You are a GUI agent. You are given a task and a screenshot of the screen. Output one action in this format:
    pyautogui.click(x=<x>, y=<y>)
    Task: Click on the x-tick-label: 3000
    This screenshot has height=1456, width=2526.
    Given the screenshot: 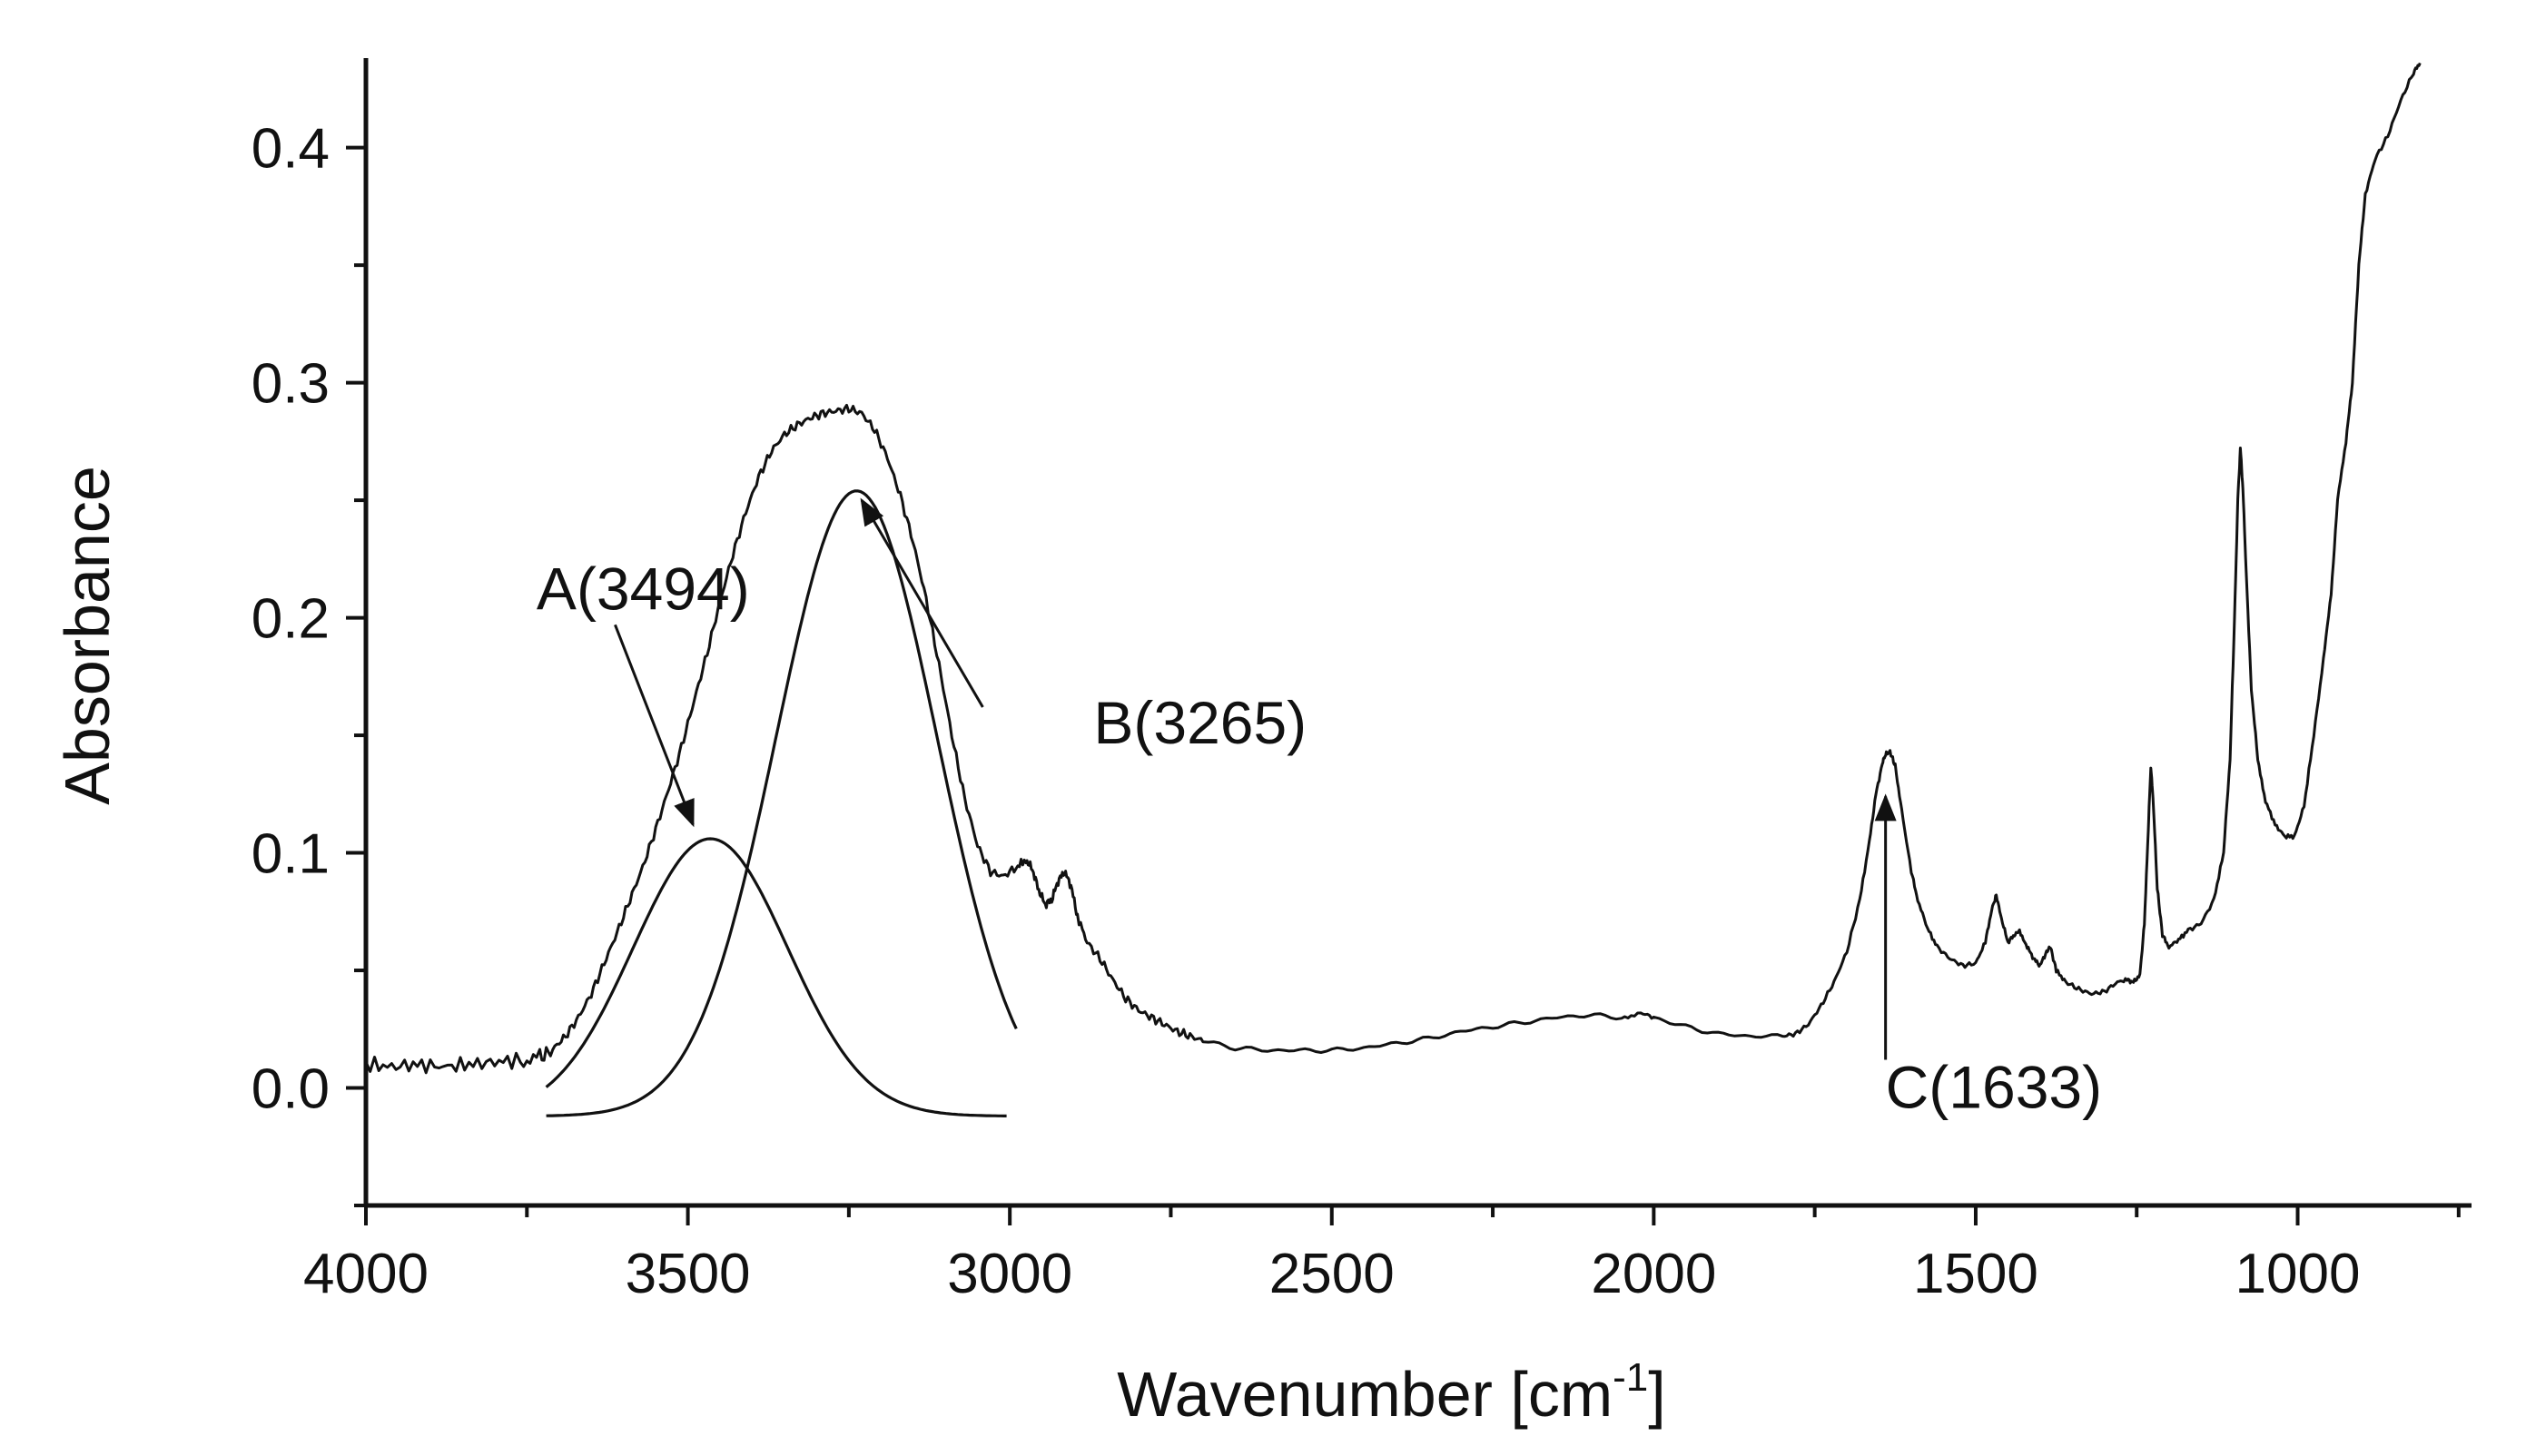 What is the action you would take?
    pyautogui.click(x=1010, y=1274)
    